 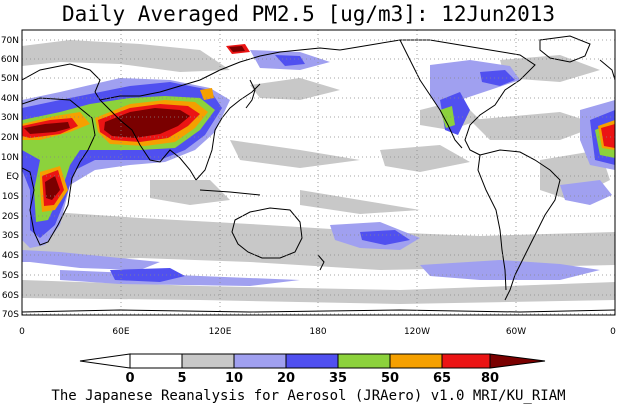 I want to click on lat-label: 40S, so click(x=10, y=256).